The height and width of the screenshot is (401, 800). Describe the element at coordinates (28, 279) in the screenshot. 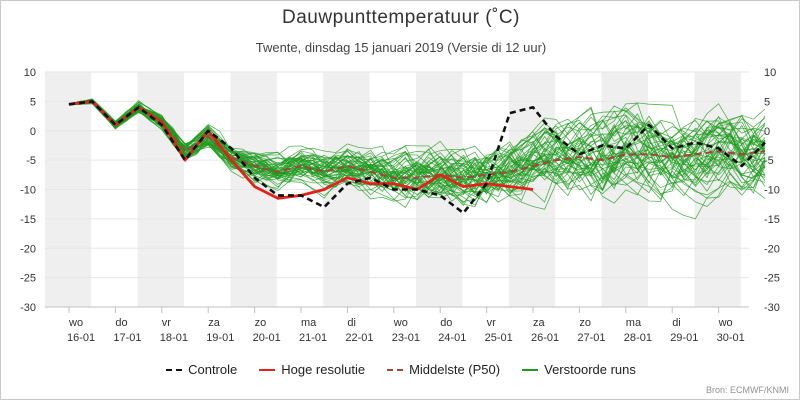

I see `y-tick-label-left: -25` at that location.